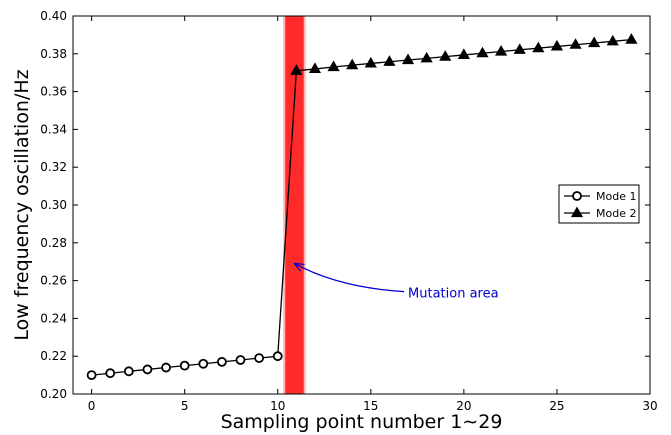  I want to click on x-tick-label: 15, so click(370, 406).